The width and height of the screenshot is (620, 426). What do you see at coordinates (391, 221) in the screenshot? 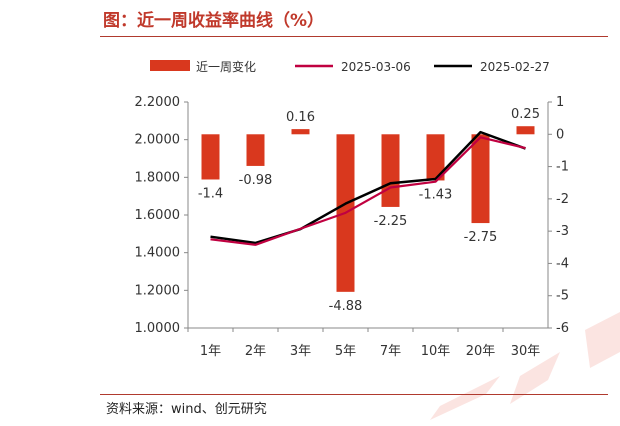
I see `bar-data-label: -2.25` at bounding box center [391, 221].